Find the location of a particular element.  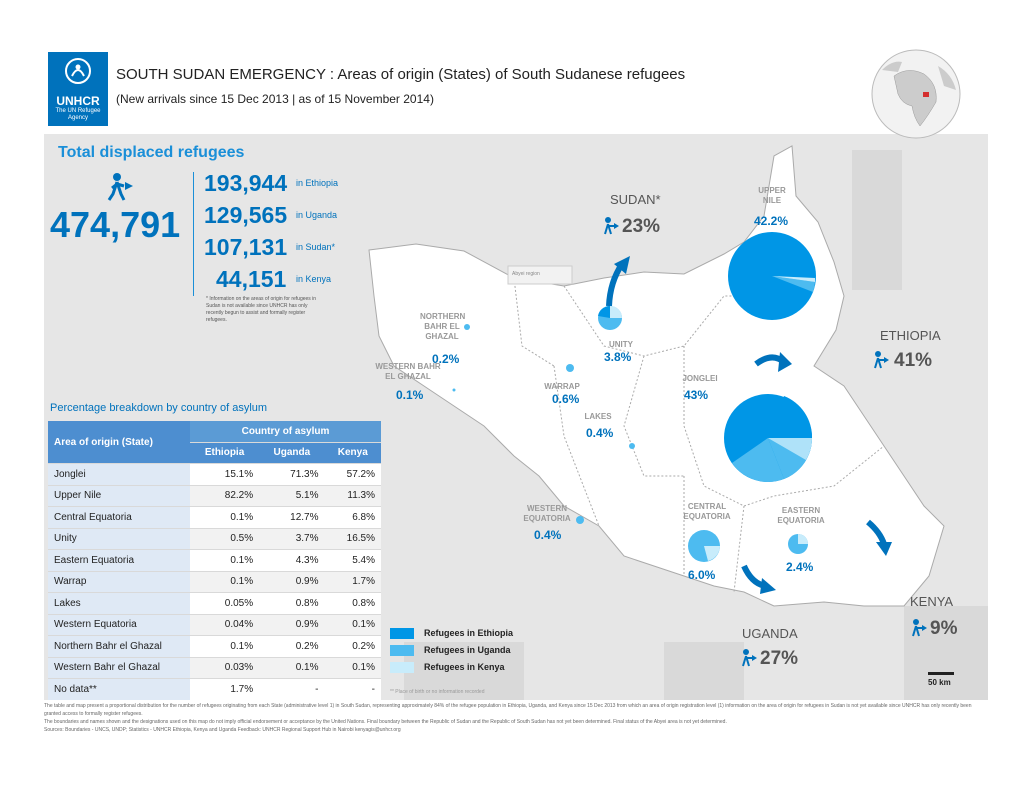

col-kenya: Kenya is located at coordinates (352, 453).